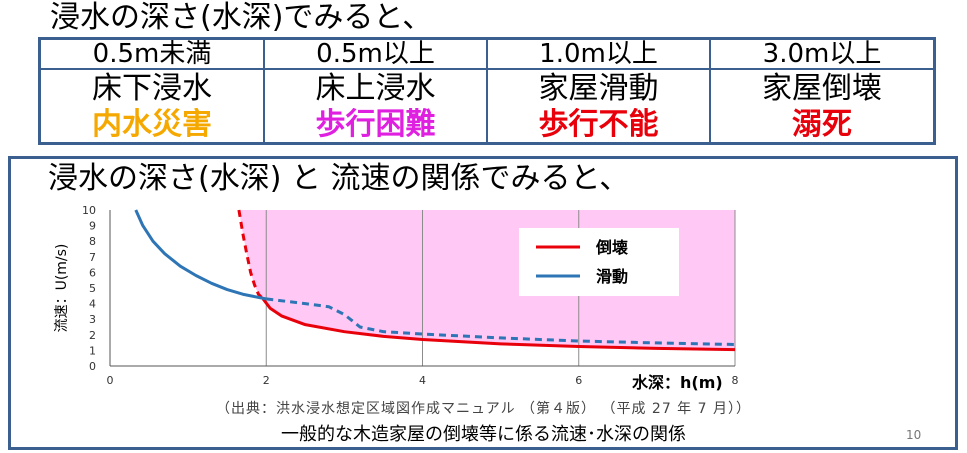 The image size is (967, 453). What do you see at coordinates (152, 55) in the screenshot?
I see `depth-cell: 0.5m未満` at bounding box center [152, 55].